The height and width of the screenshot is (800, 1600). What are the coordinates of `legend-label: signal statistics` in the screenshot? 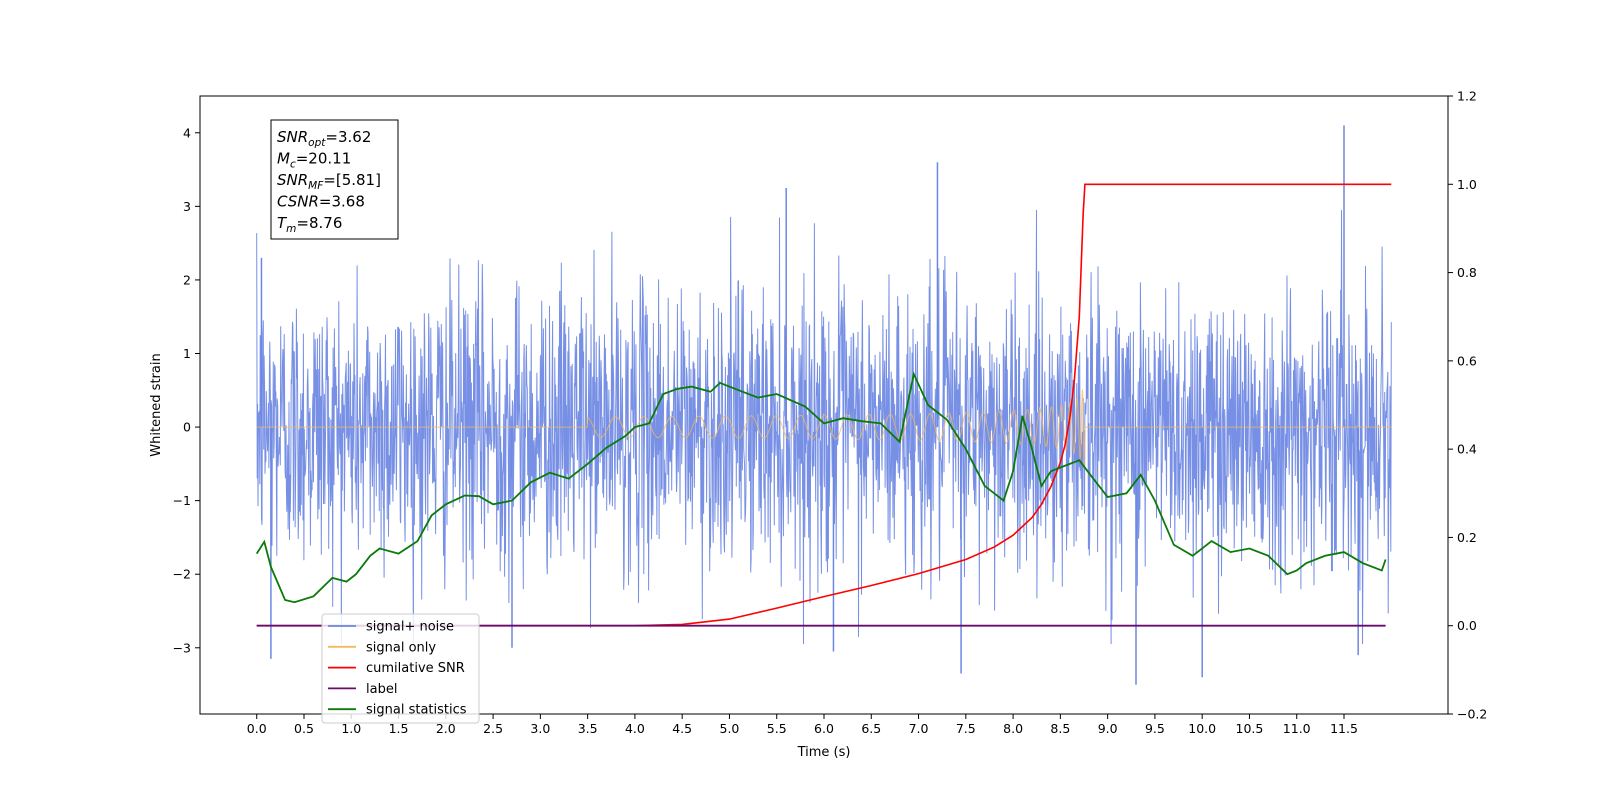 It's located at (416, 710).